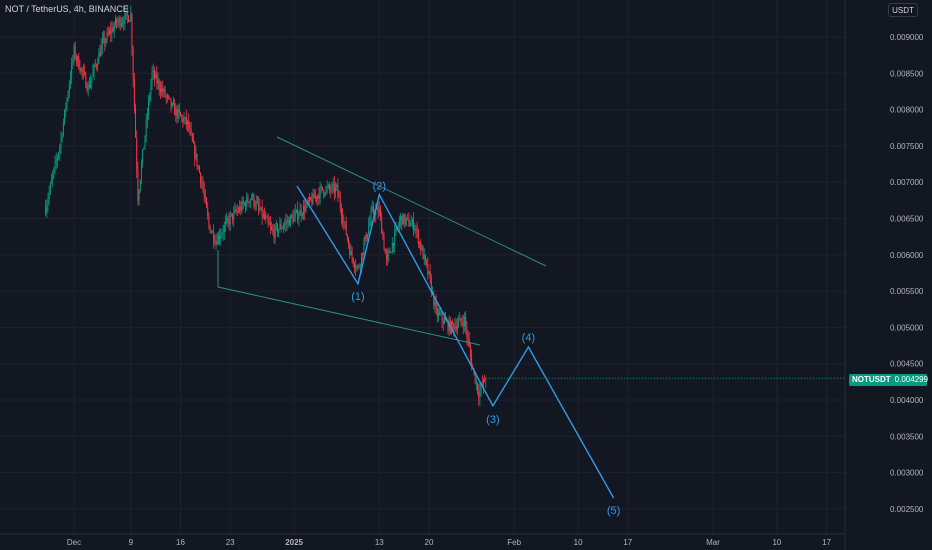 Image resolution: width=932 pixels, height=550 pixels. What do you see at coordinates (528, 338) in the screenshot?
I see `wave-label: (4)` at bounding box center [528, 338].